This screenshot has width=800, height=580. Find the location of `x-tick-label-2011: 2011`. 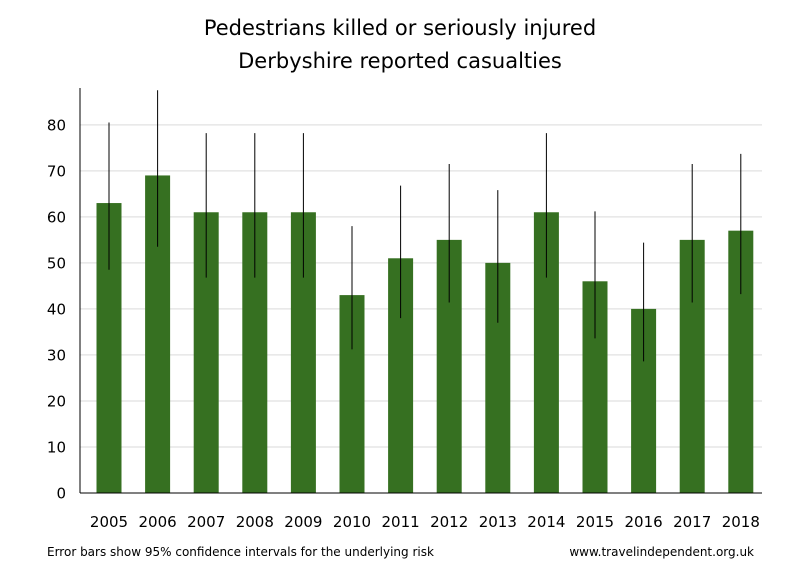

x-tick-label-2011: 2011 is located at coordinates (401, 522).